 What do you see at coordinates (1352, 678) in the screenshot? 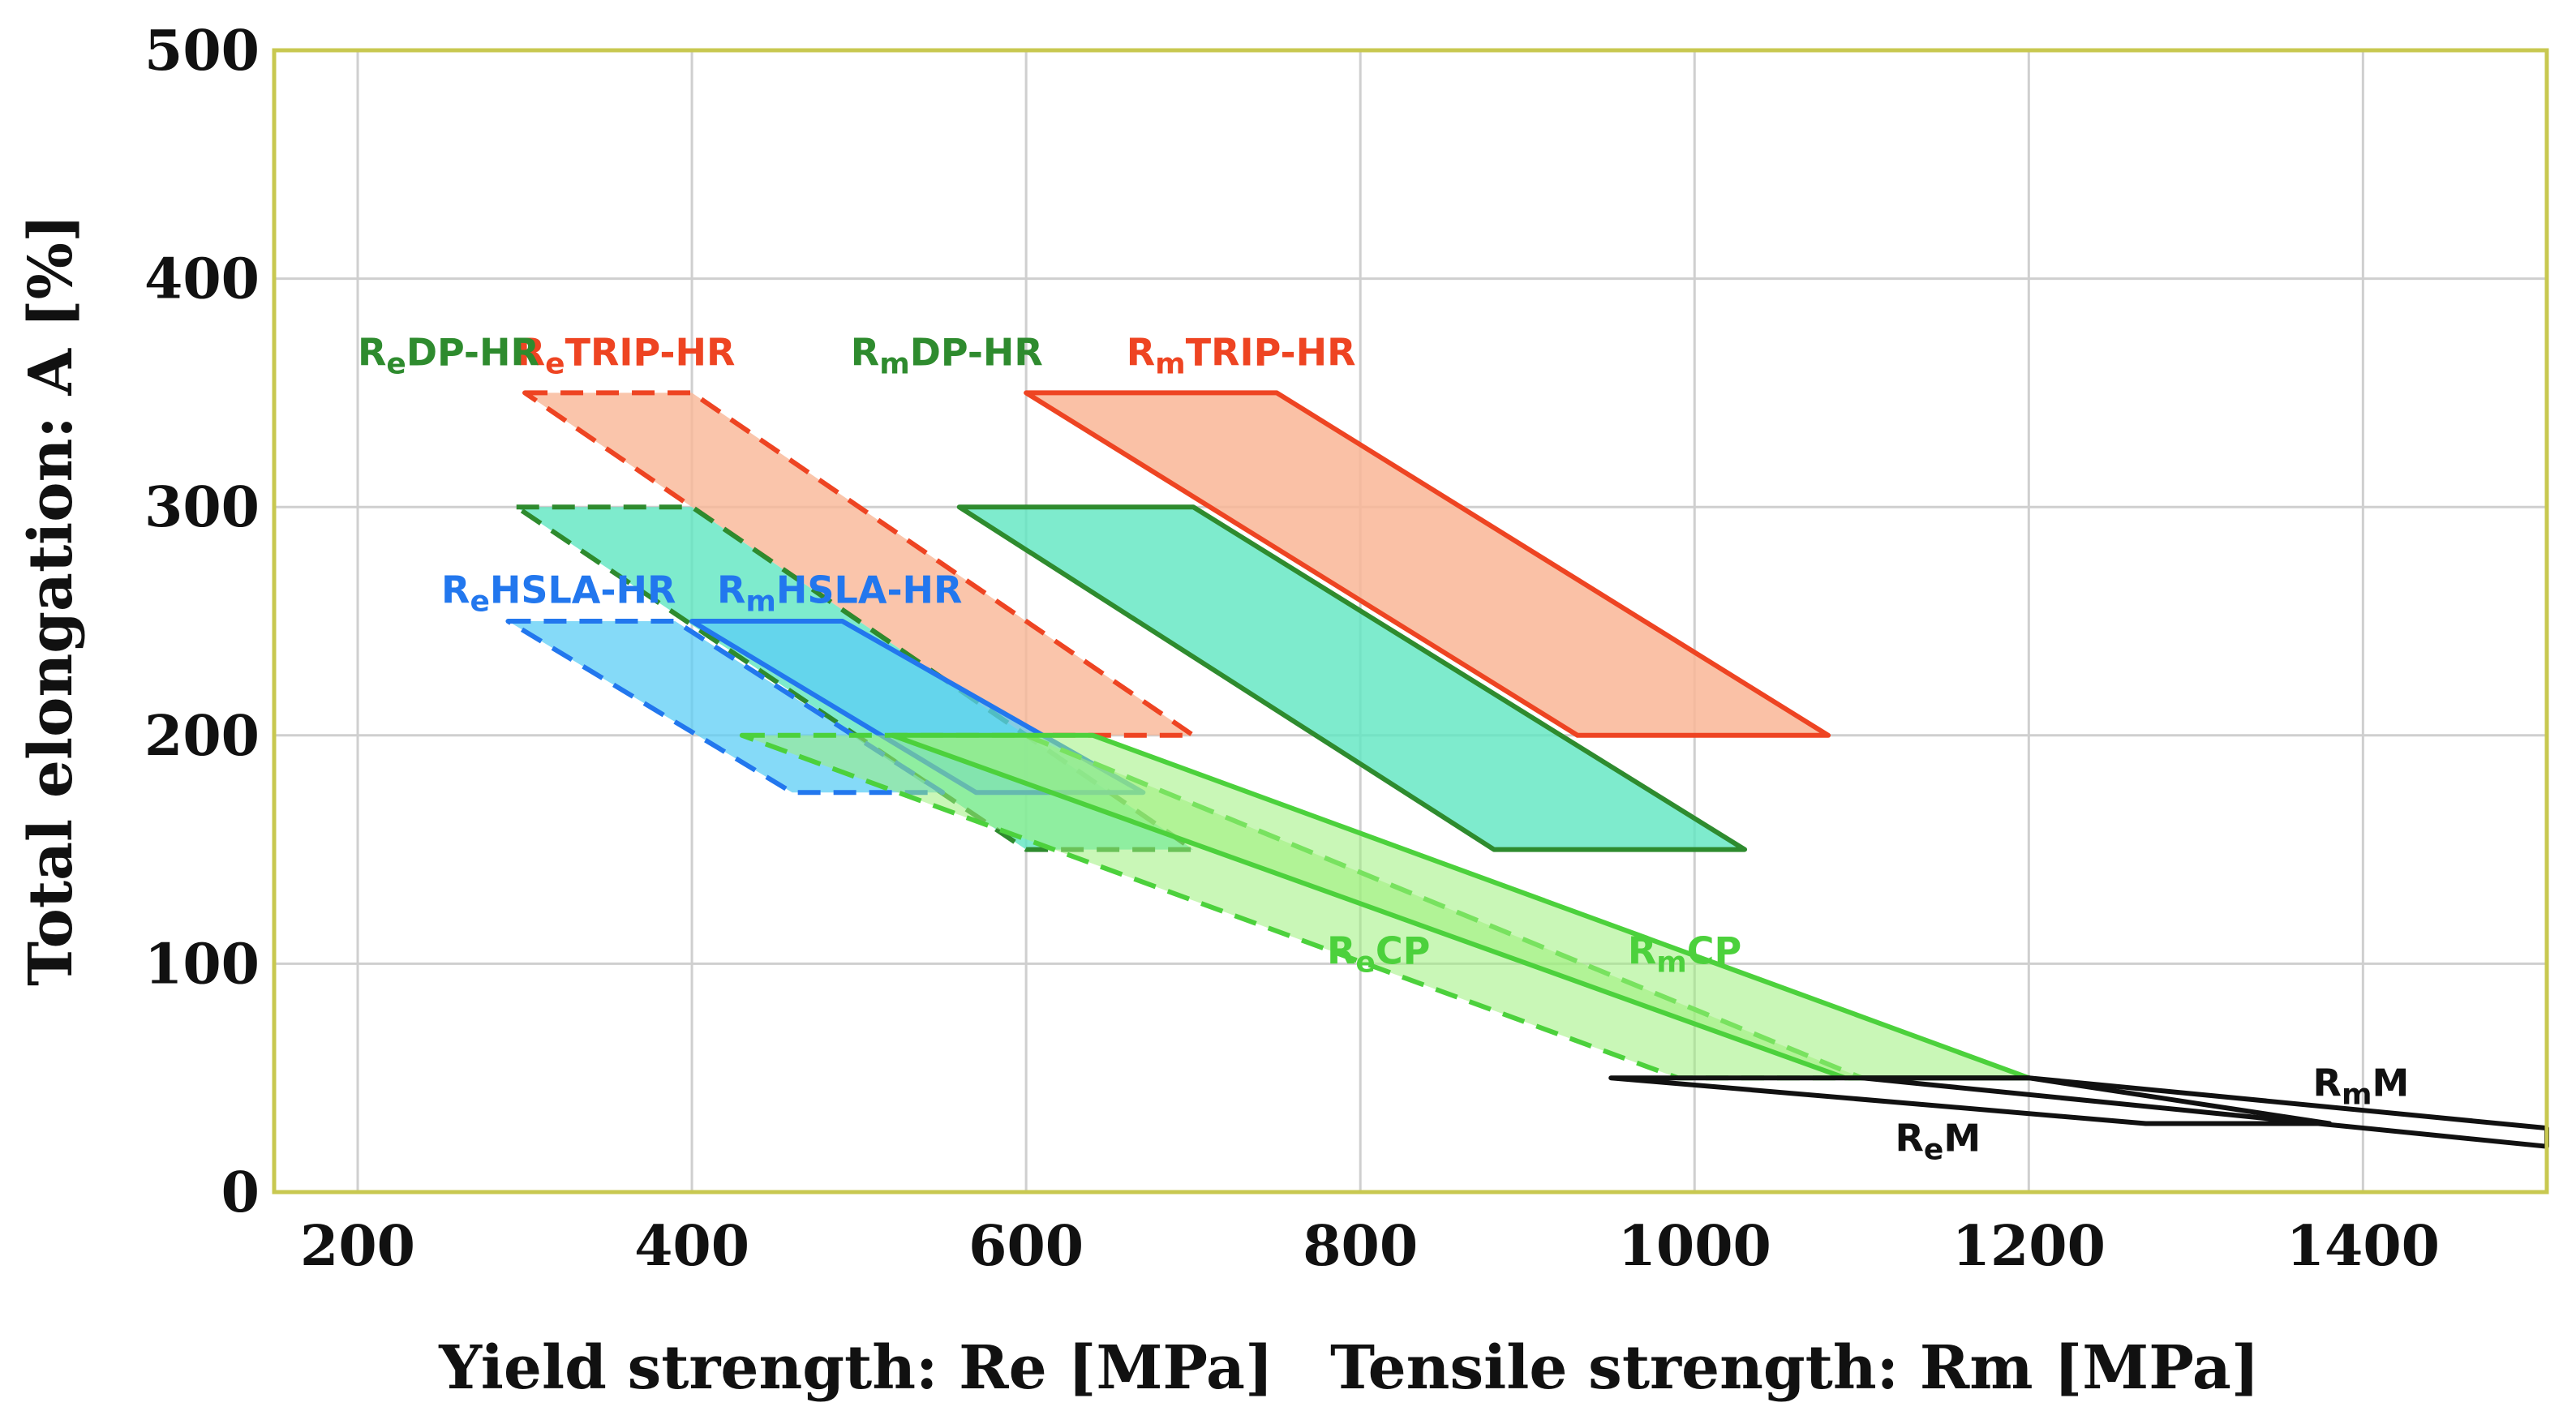
I see `region-rm-dp-hr` at bounding box center [1352, 678].